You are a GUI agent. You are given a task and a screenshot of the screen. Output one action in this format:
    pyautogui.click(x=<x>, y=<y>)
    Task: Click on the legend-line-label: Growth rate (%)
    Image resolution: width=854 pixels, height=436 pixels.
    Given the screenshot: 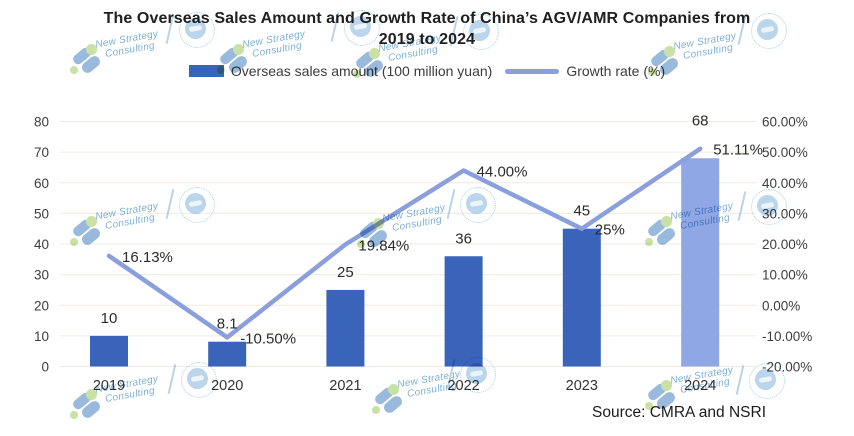 What is the action you would take?
    pyautogui.click(x=616, y=71)
    